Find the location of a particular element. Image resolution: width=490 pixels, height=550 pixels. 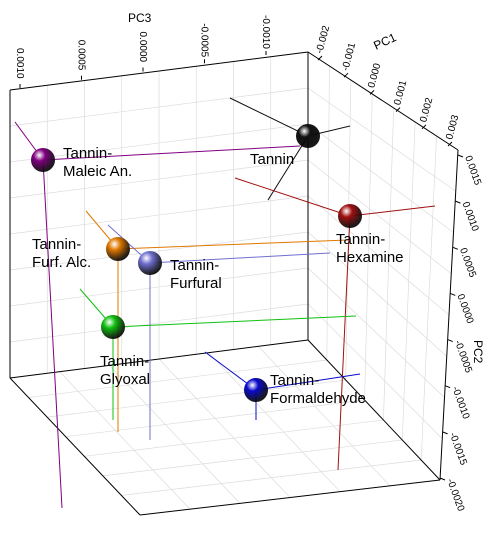

pc1-tick-label: 0.001 is located at coordinates (400, 92).